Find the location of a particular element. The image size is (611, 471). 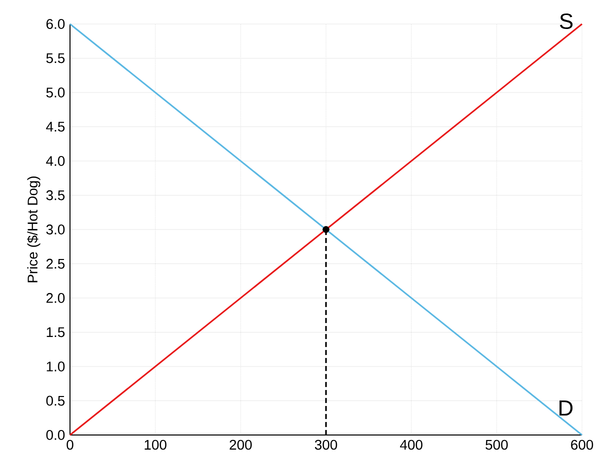

series-label: D is located at coordinates (566, 408).